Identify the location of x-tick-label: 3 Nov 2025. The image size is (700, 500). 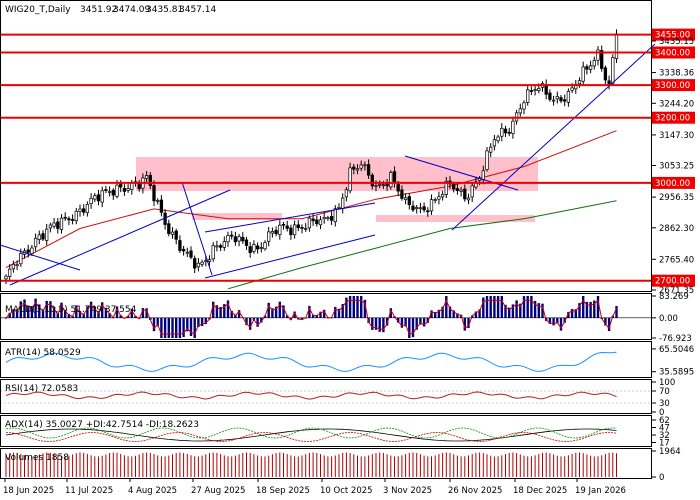
(407, 491).